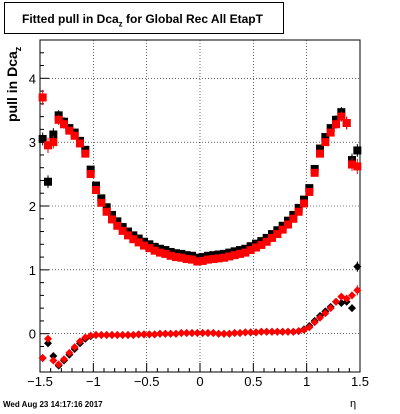  What do you see at coordinates (147, 381) in the screenshot?
I see `x-tick-label: −0.5` at bounding box center [147, 381].